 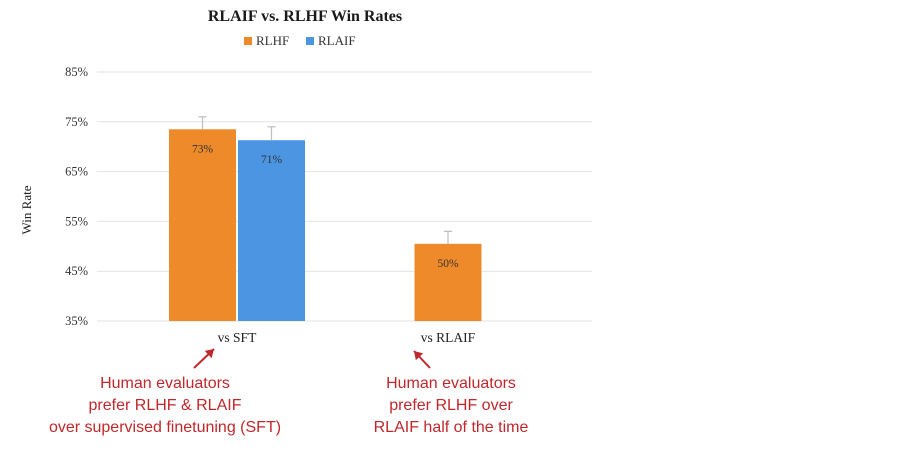 I want to click on legend-label-rlaif: RLAIF, so click(x=337, y=40).